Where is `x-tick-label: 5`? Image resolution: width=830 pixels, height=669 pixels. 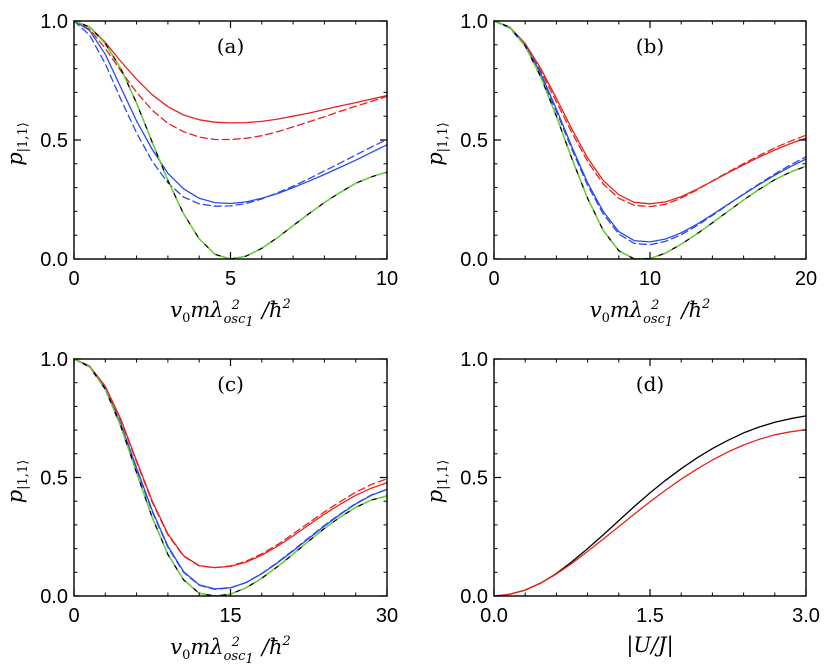 x-tick-label: 5 is located at coordinates (230, 279).